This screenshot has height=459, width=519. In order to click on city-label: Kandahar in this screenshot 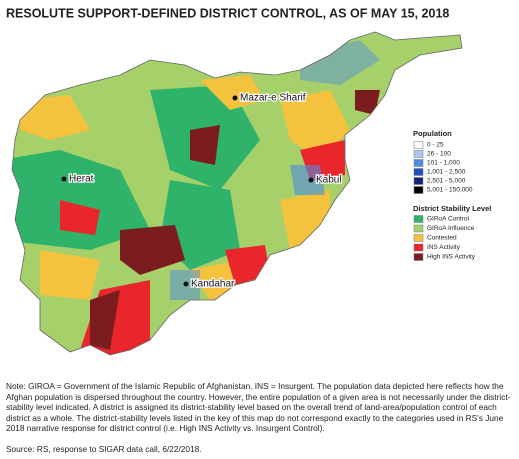, I will do `click(213, 284)`.